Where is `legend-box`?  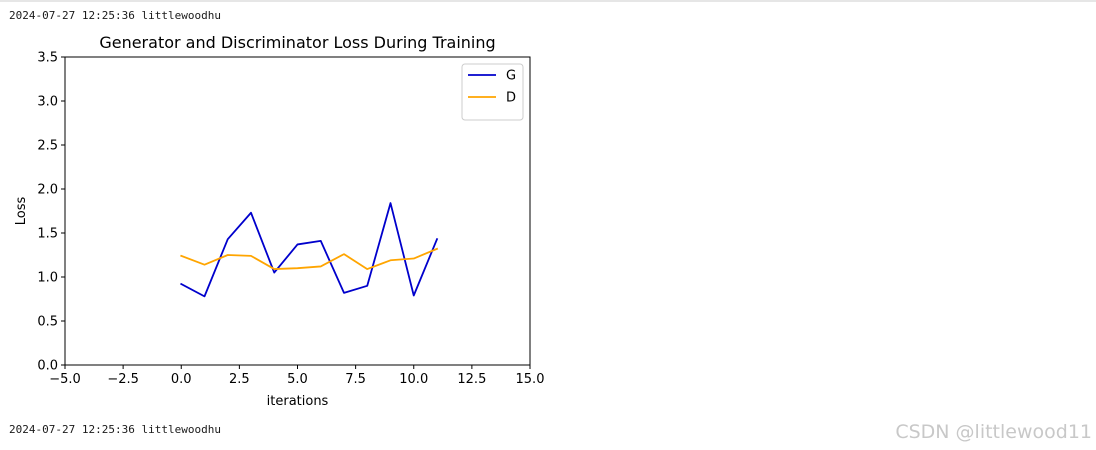
legend-box is located at coordinates (492, 92).